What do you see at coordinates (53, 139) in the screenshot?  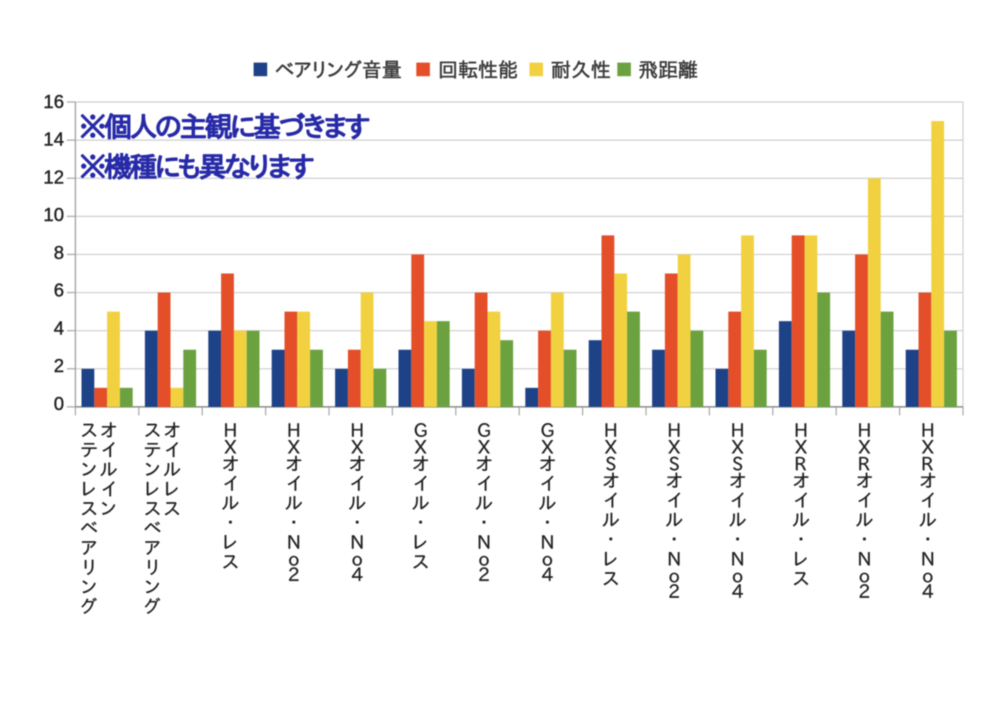 I see `svg-text: 14` at bounding box center [53, 139].